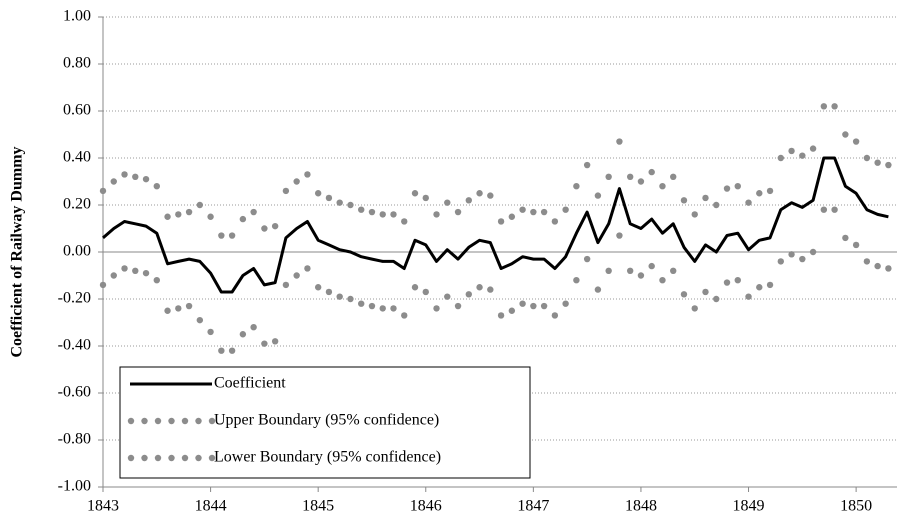 This screenshot has width=897, height=524. Describe the element at coordinates (211, 506) in the screenshot. I see `x-tick-label: 1844` at that location.